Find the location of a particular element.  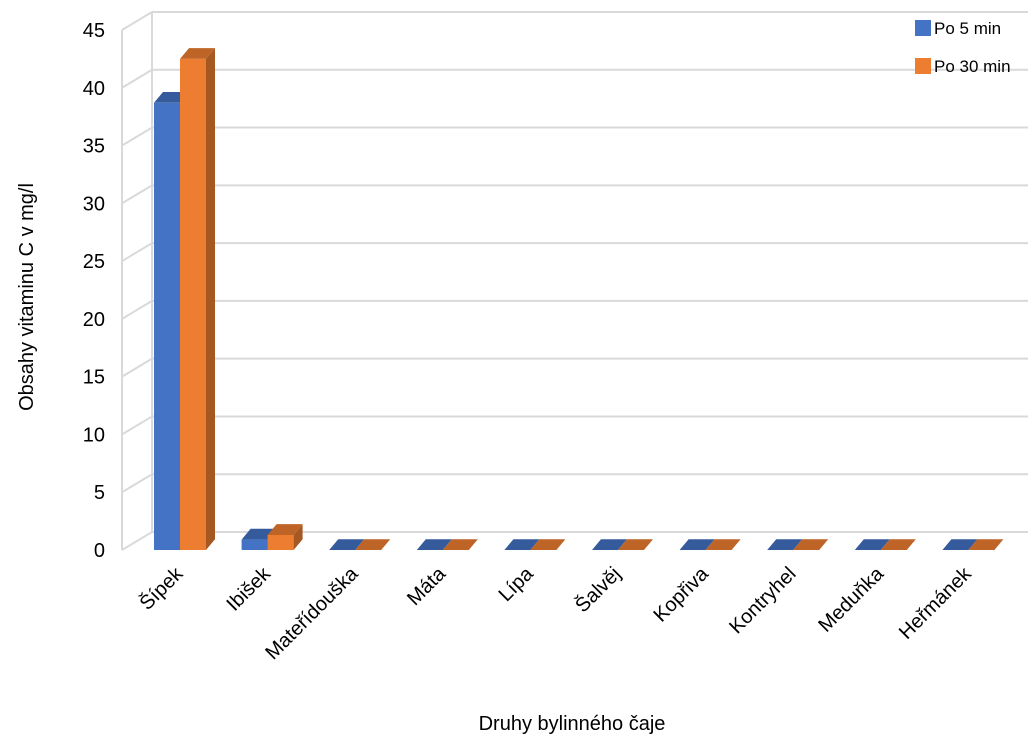

y-tick-label: 25 is located at coordinates (94, 262).